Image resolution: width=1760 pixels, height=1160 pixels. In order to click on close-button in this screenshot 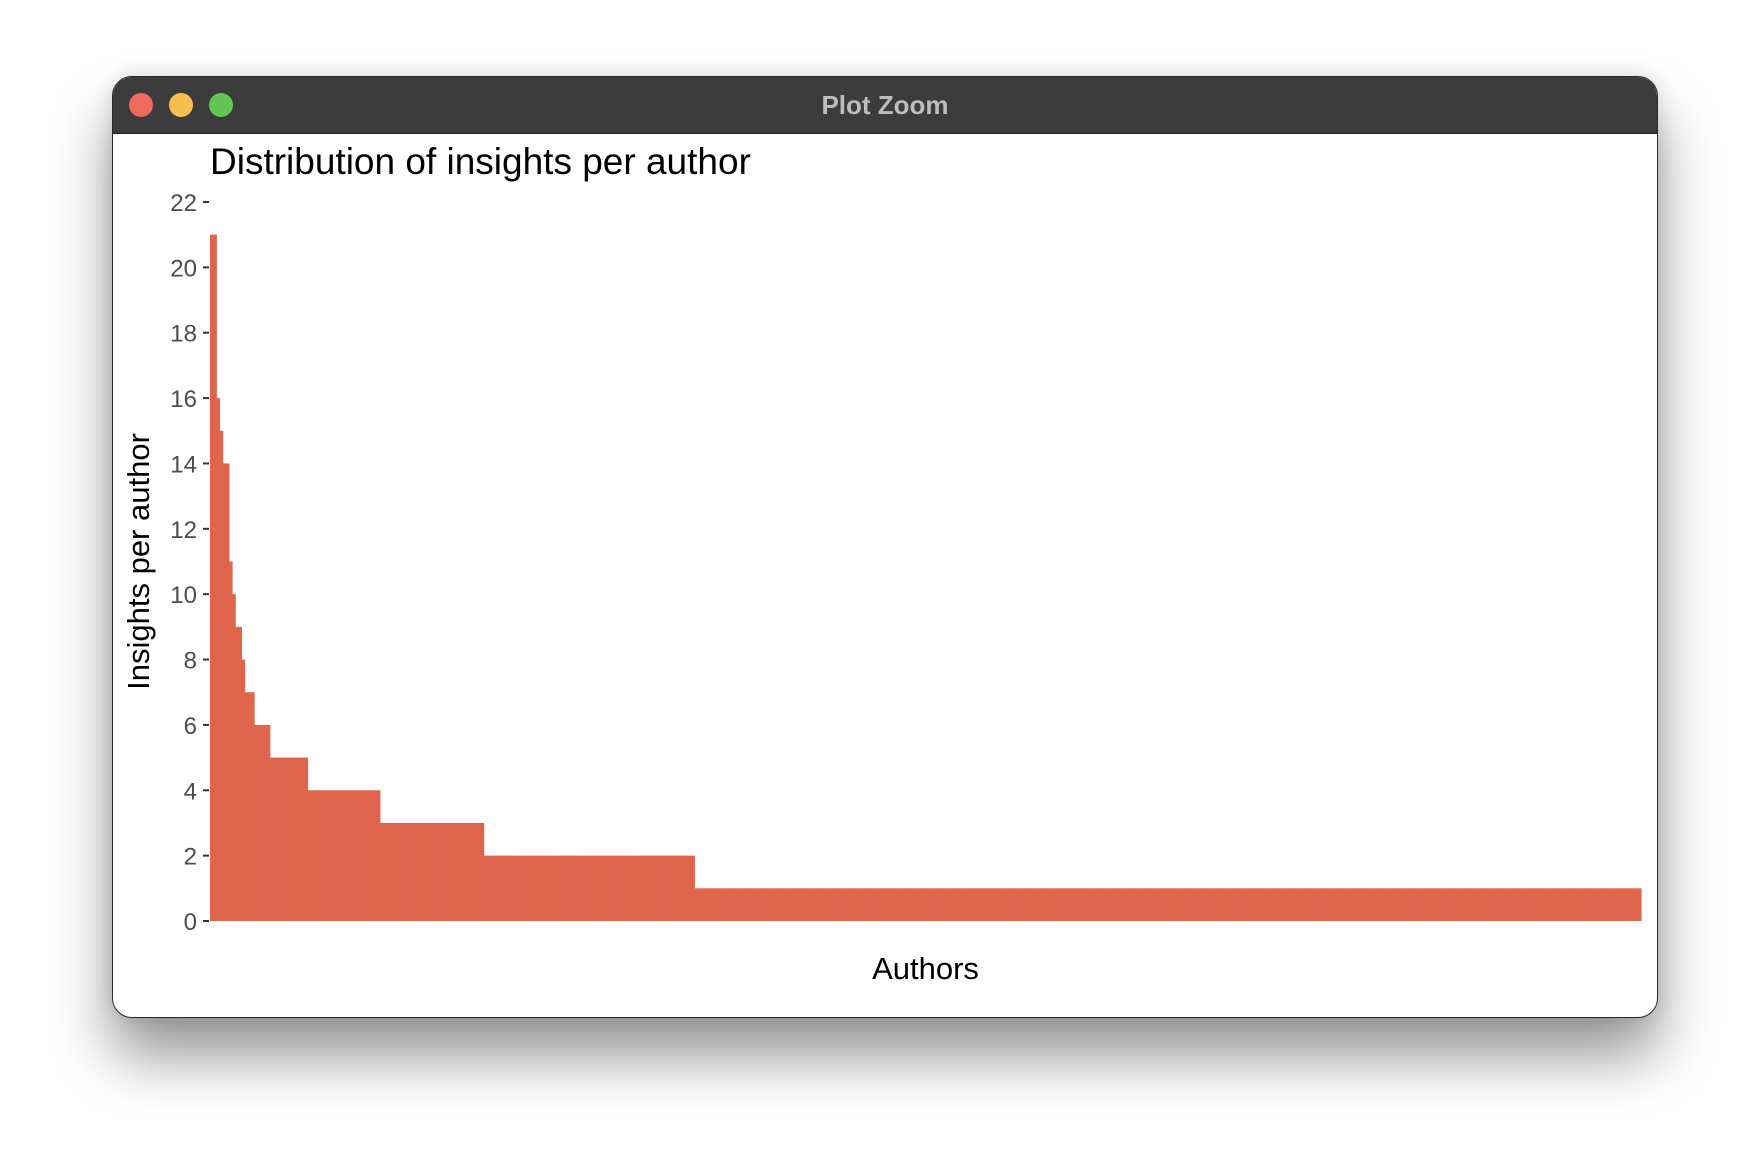, I will do `click(141, 105)`.